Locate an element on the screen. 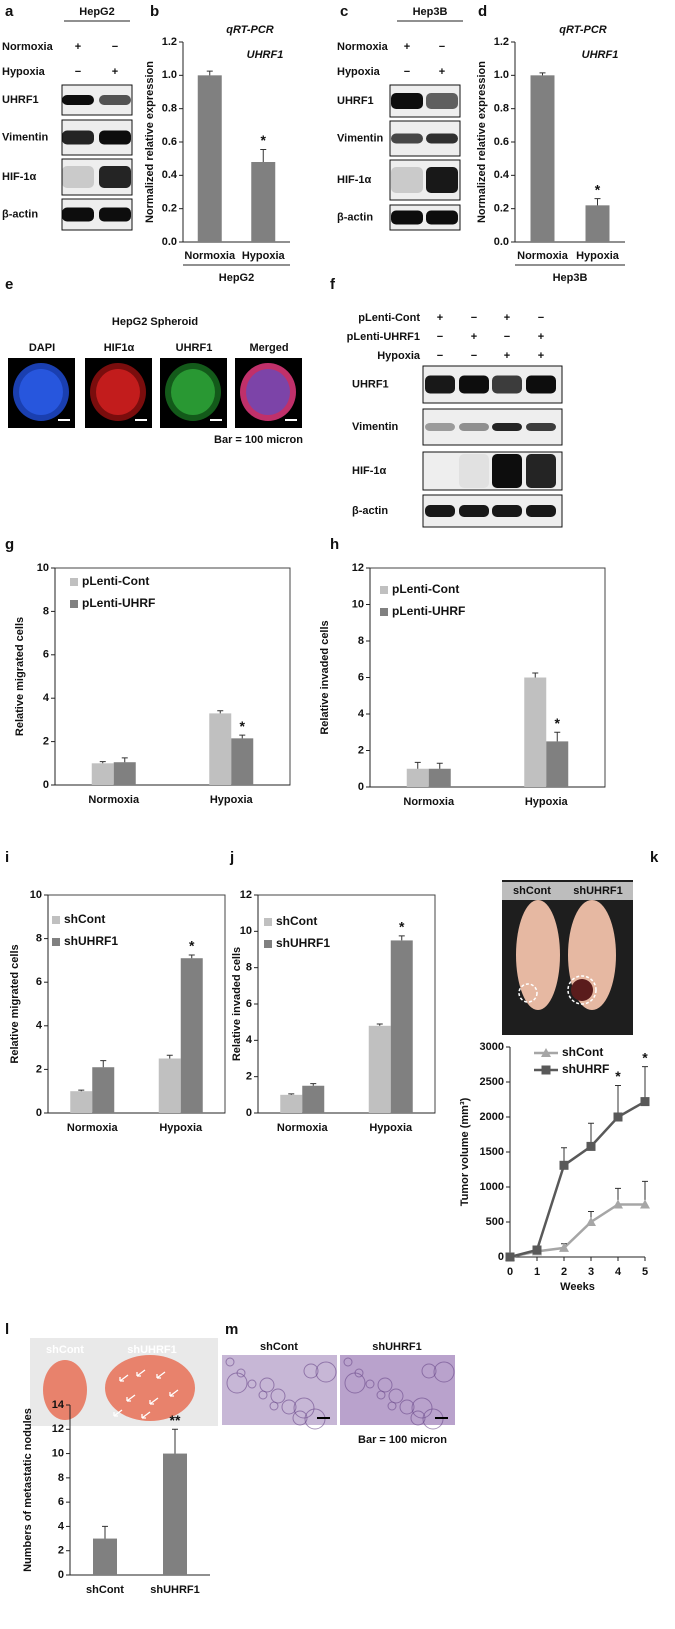  y-tick-label: 0.2 is located at coordinates (169, 209).